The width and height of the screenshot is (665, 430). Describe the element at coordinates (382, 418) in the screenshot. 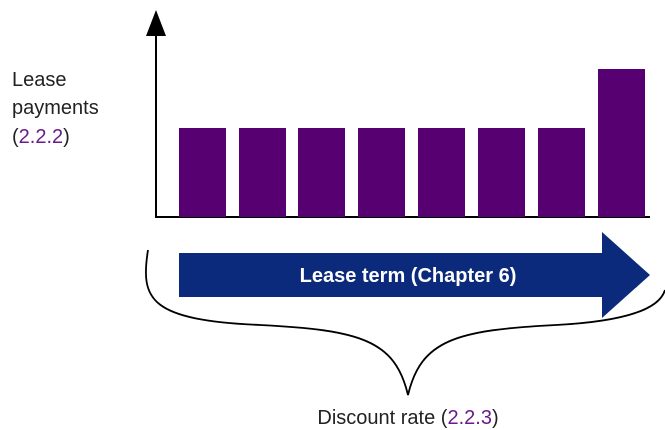

I see `brace-text: Discount rate (` at that location.